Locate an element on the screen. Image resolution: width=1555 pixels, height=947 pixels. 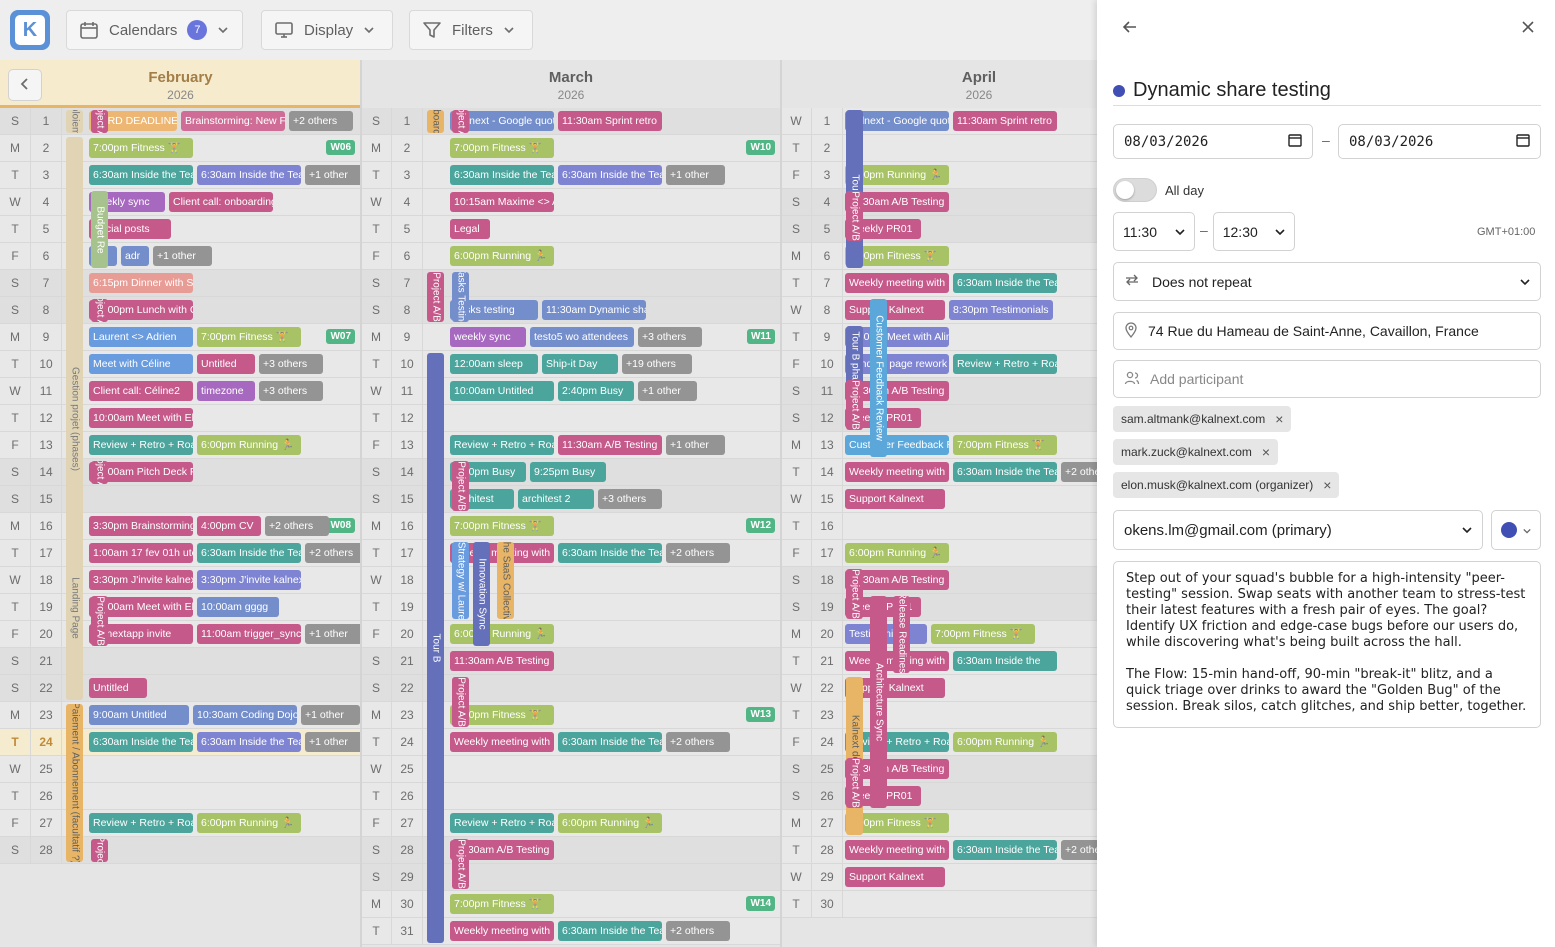
day-row: S 7 6:15pm Dinner with S is located at coordinates (180, 283).